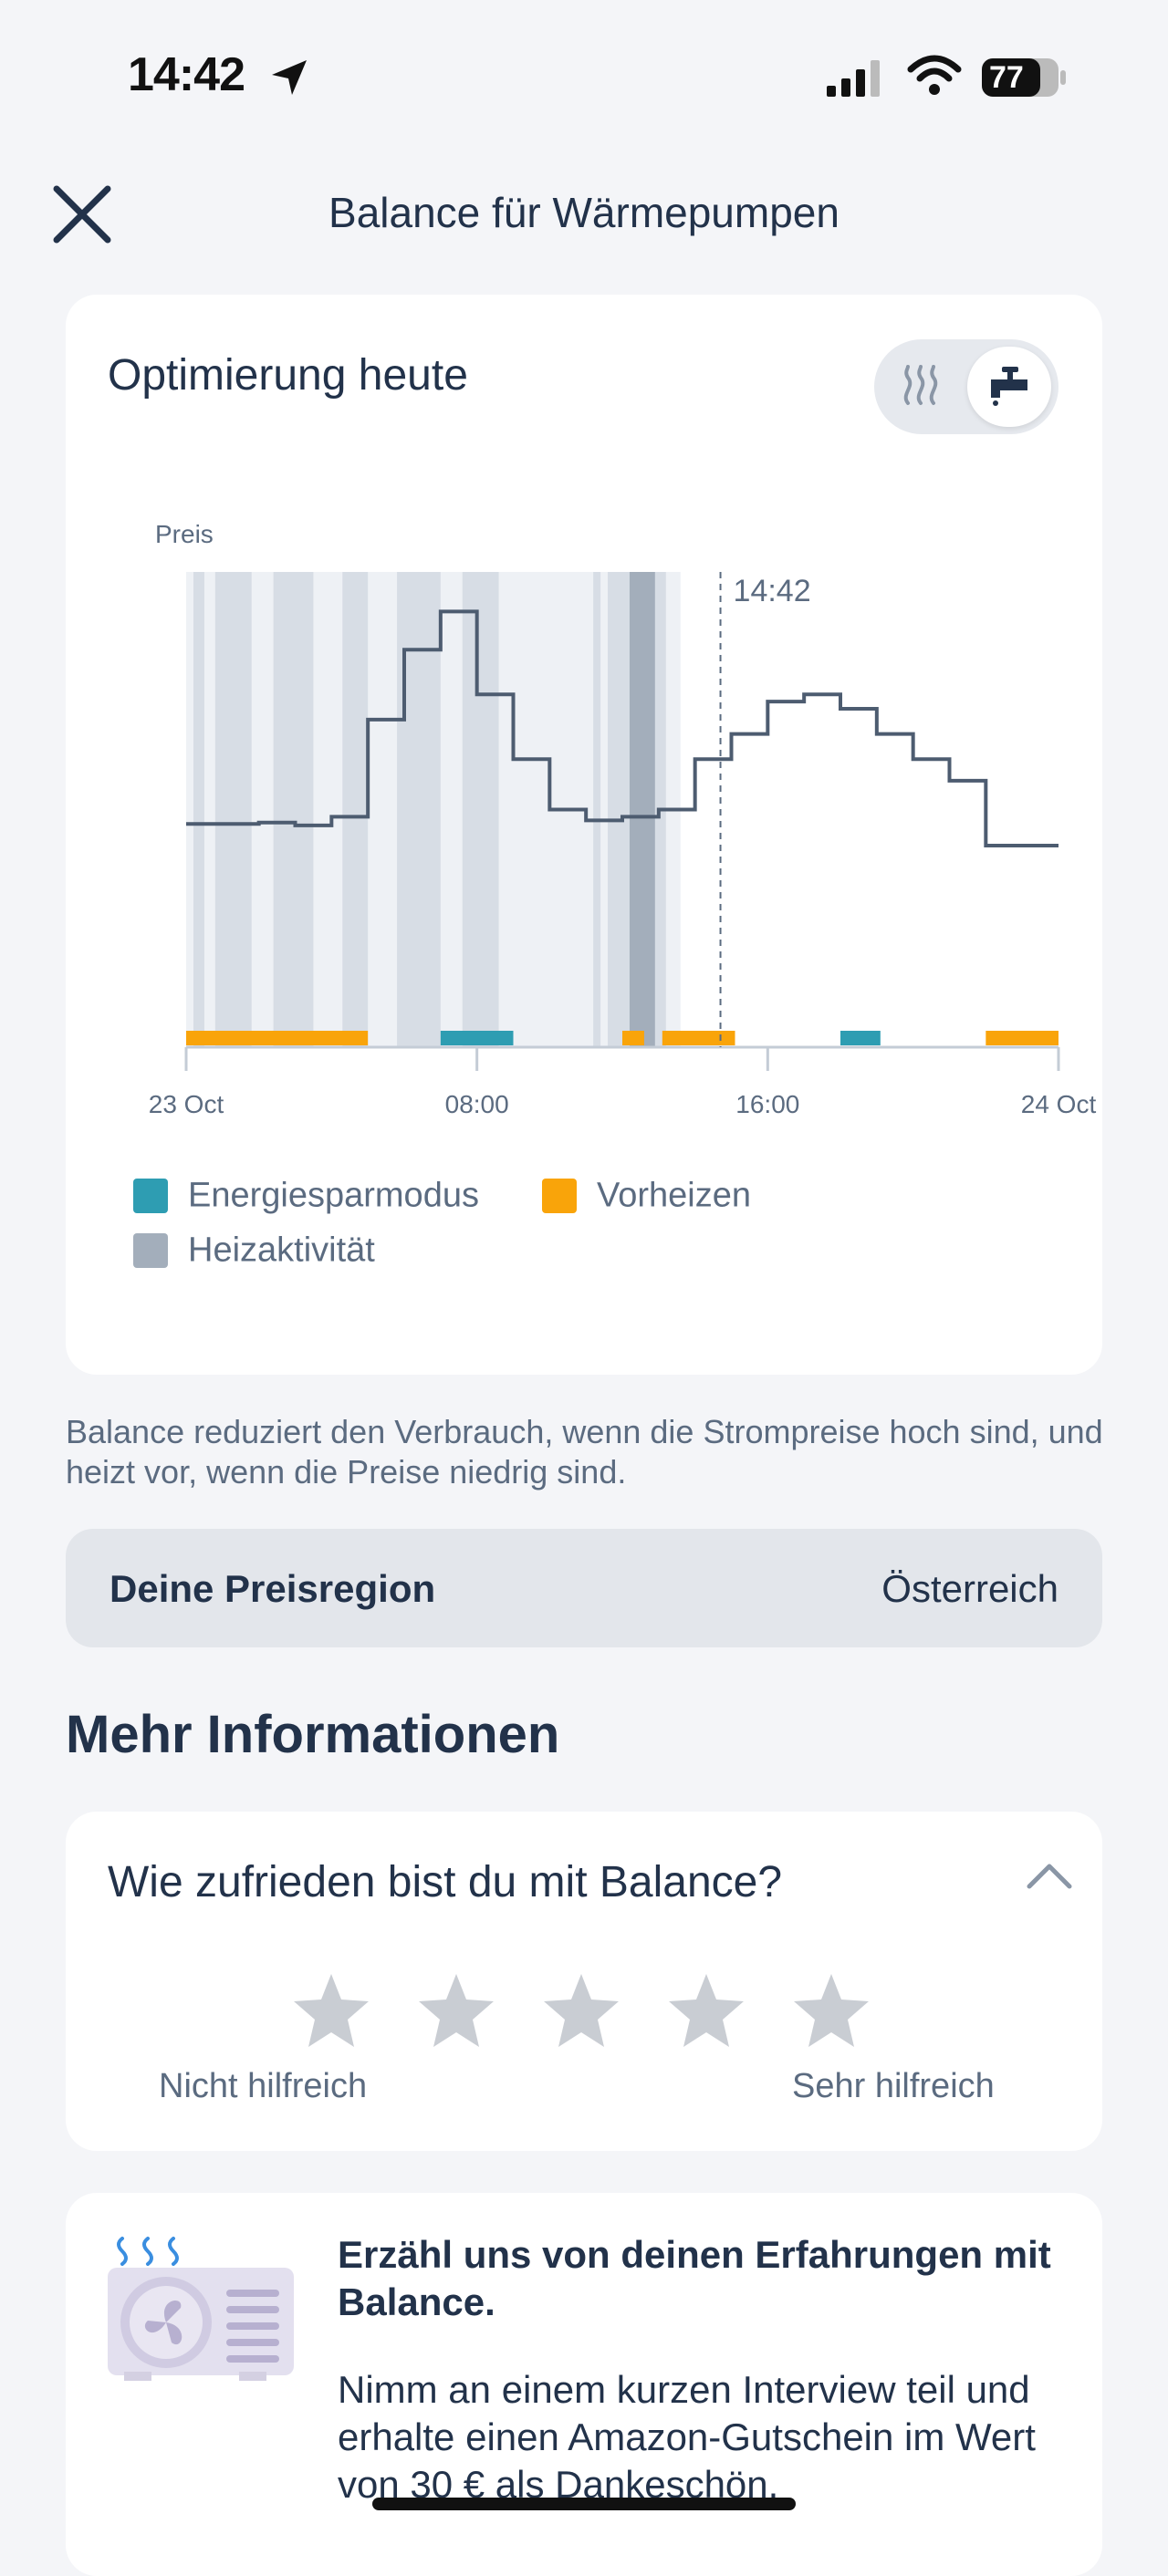  I want to click on home-indicator, so click(584, 2504).